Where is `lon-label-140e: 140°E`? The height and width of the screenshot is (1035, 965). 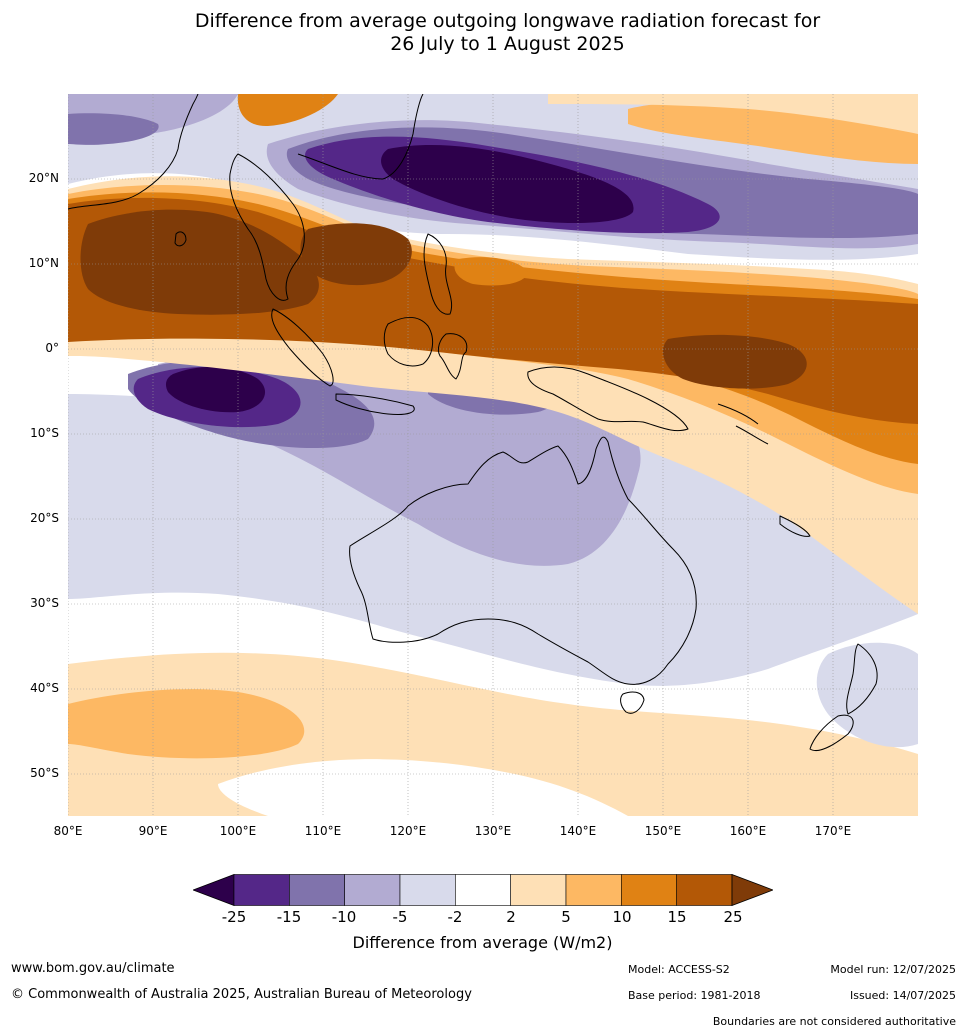
lon-label-140e: 140°E is located at coordinates (578, 831).